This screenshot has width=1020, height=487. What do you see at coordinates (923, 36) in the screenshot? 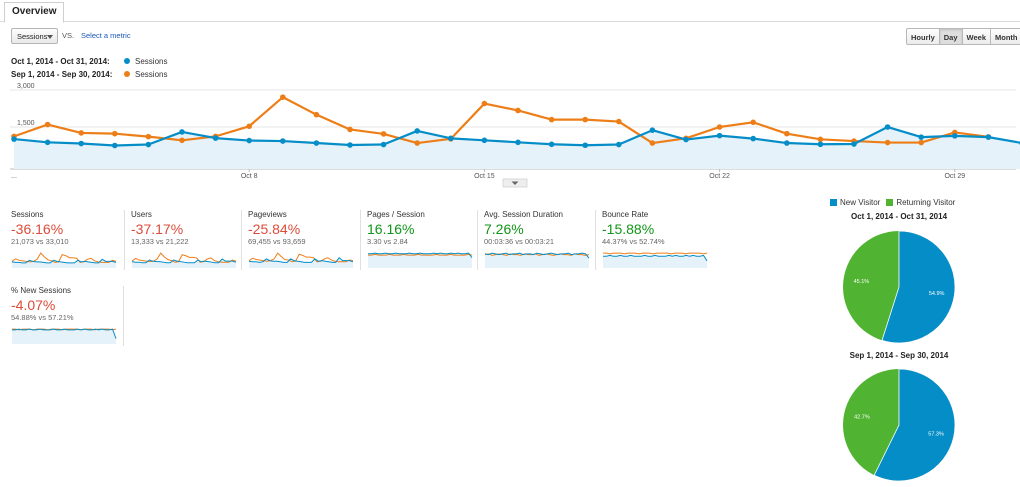
I see `hourly-button: Hourly` at bounding box center [923, 36].